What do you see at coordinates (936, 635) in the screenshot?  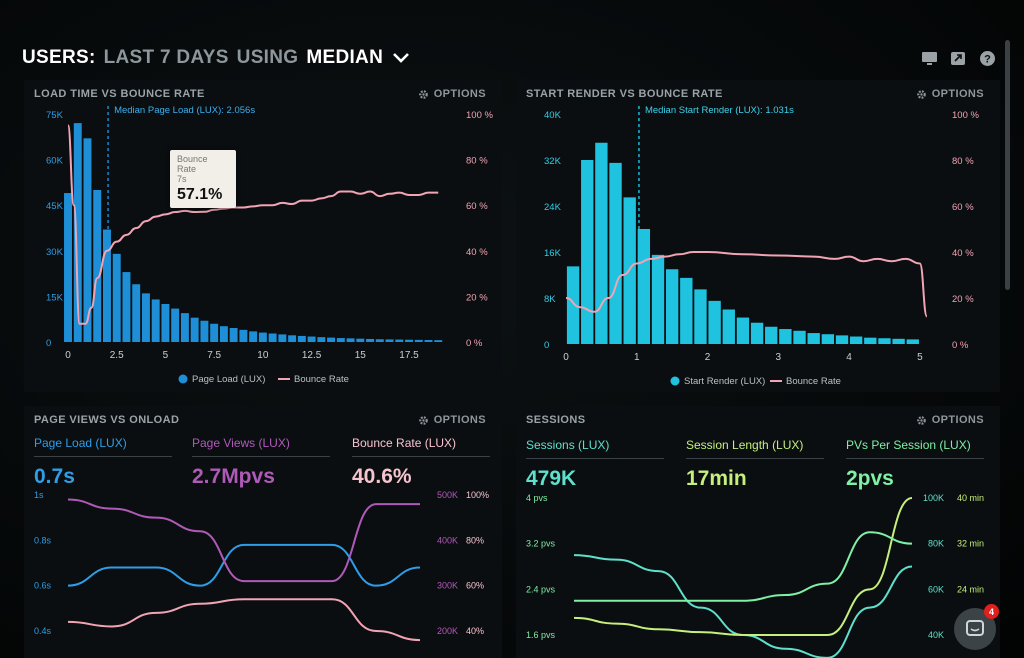 I see `y-mid-tick-label: 40K` at bounding box center [936, 635].